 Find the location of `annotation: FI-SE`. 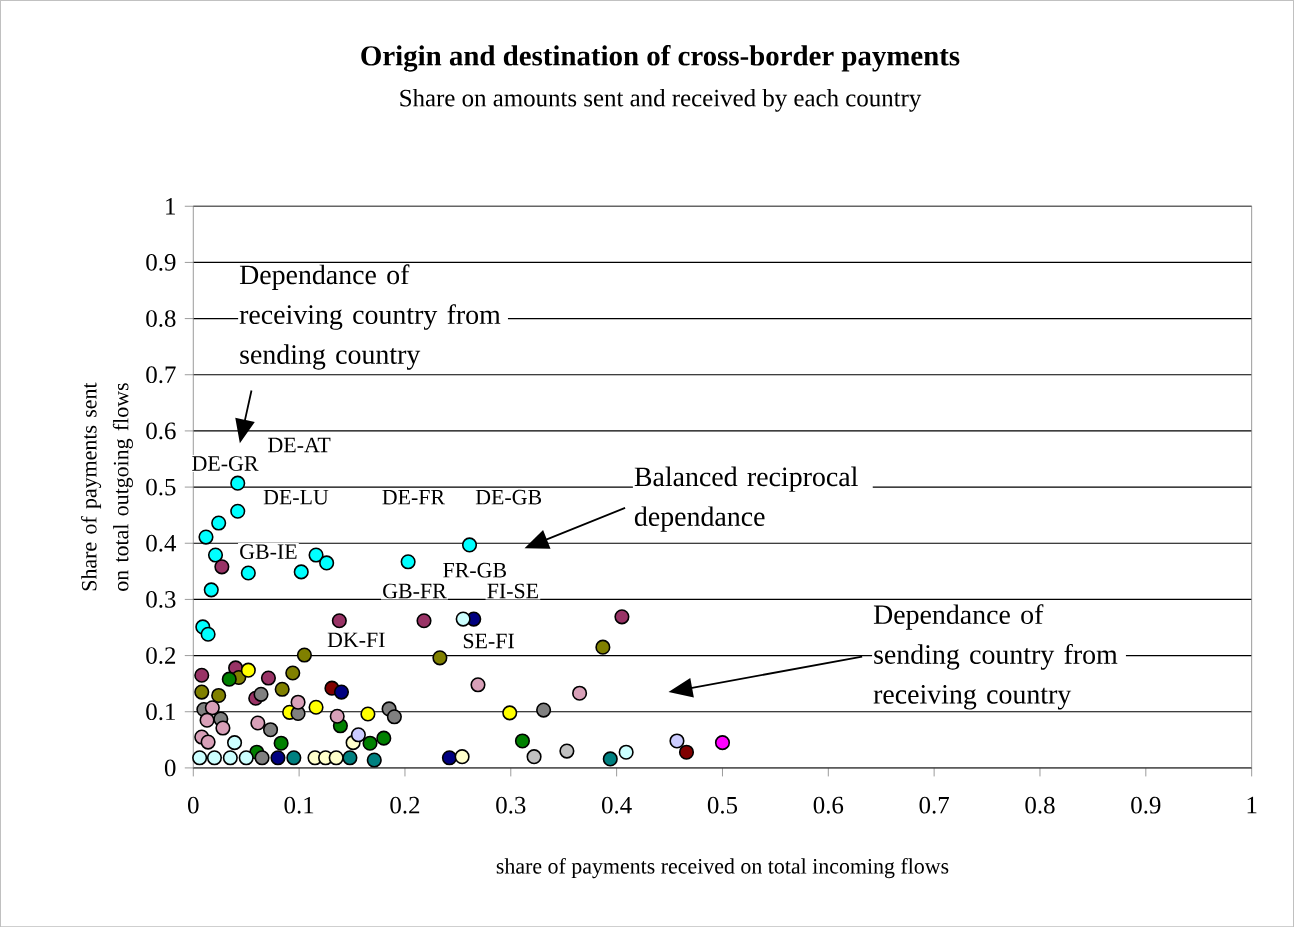

annotation: FI-SE is located at coordinates (512, 591).